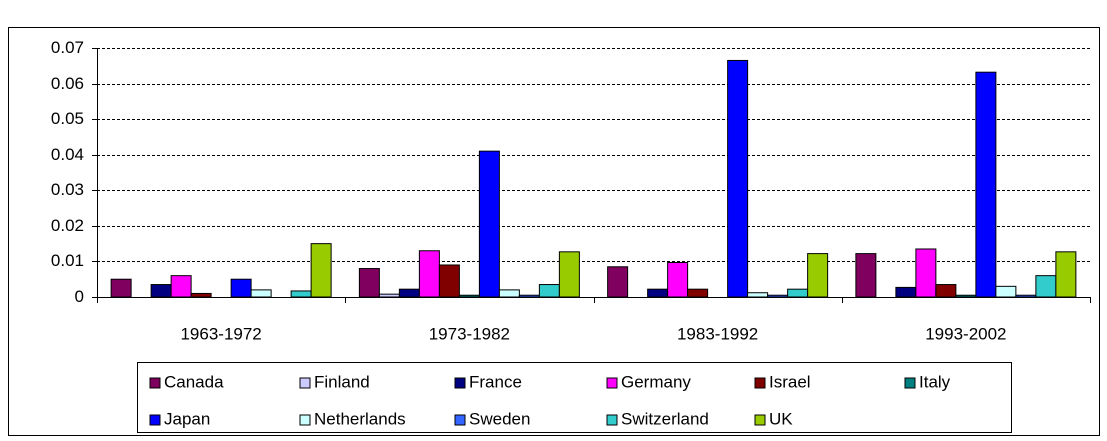 The image size is (1107, 441). What do you see at coordinates (656, 381) in the screenshot?
I see `legend-label: Germany` at bounding box center [656, 381].